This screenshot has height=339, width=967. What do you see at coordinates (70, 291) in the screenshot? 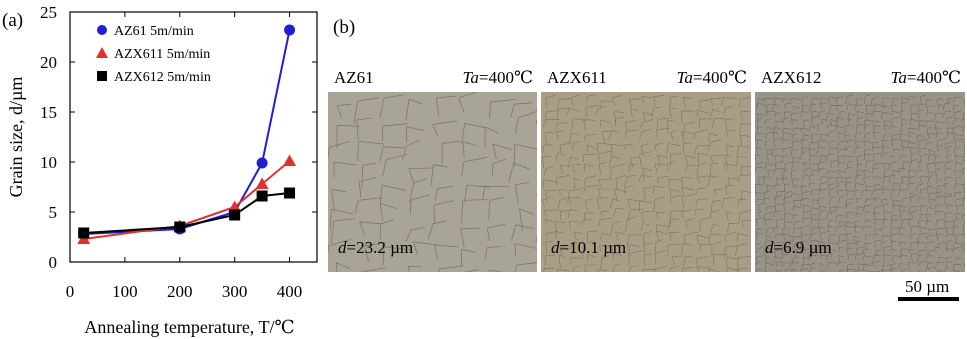
I see `x-tick-label: 0` at bounding box center [70, 291].